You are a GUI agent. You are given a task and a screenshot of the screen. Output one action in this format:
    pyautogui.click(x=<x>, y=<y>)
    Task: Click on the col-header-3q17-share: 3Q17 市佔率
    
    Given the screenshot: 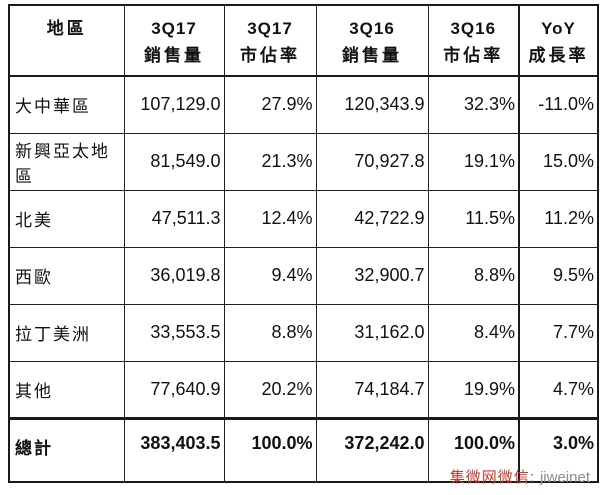 What is the action you would take?
    pyautogui.click(x=270, y=40)
    